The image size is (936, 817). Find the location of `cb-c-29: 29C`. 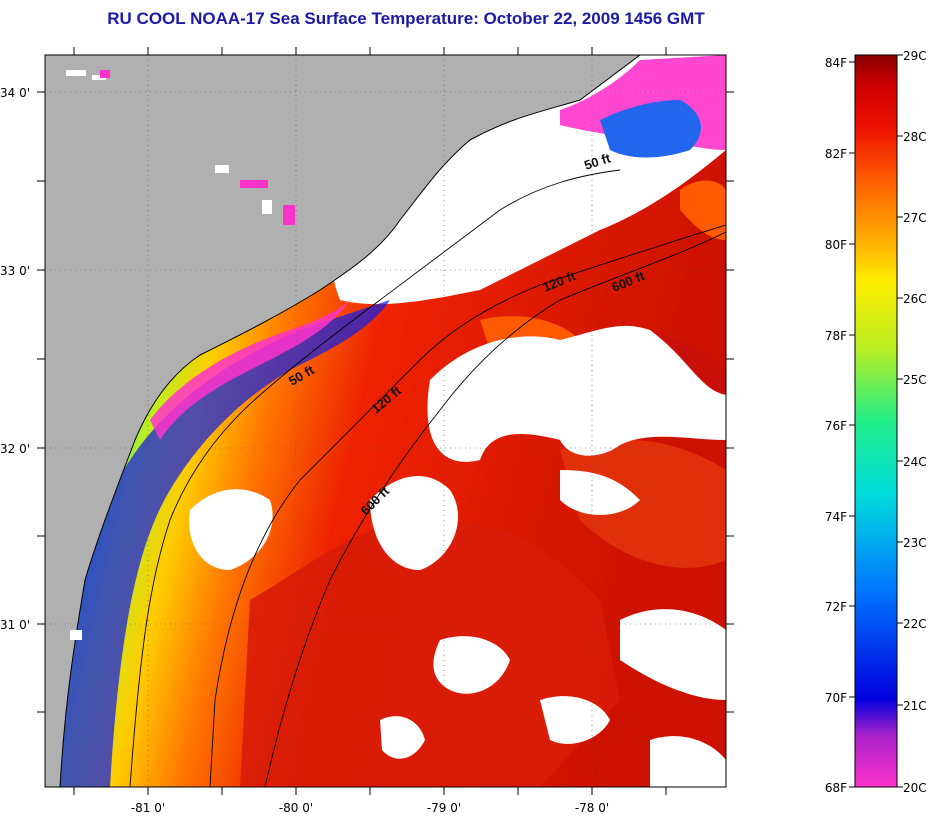

cb-c-29: 29C is located at coordinates (915, 56).